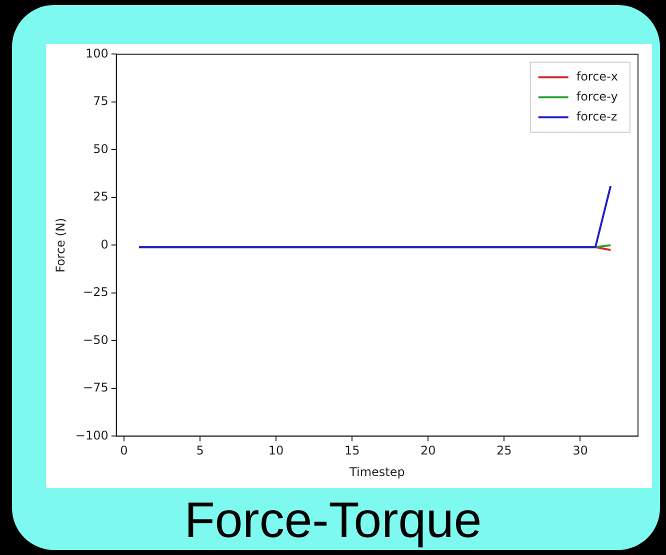 The height and width of the screenshot is (555, 666). Describe the element at coordinates (96, 53) in the screenshot. I see `y-tick-label: 100` at that location.